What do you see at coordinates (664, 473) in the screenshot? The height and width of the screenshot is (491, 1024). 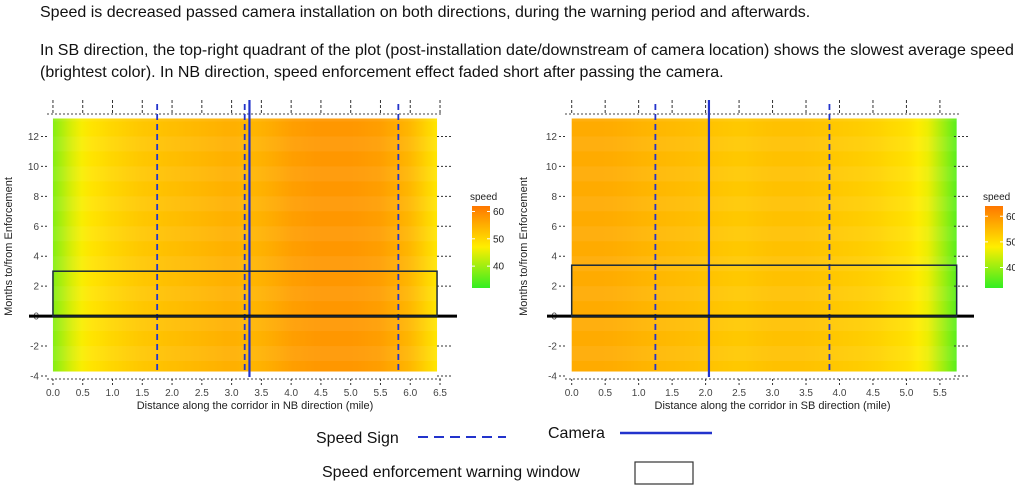 I see `warning-window-key-box` at bounding box center [664, 473].